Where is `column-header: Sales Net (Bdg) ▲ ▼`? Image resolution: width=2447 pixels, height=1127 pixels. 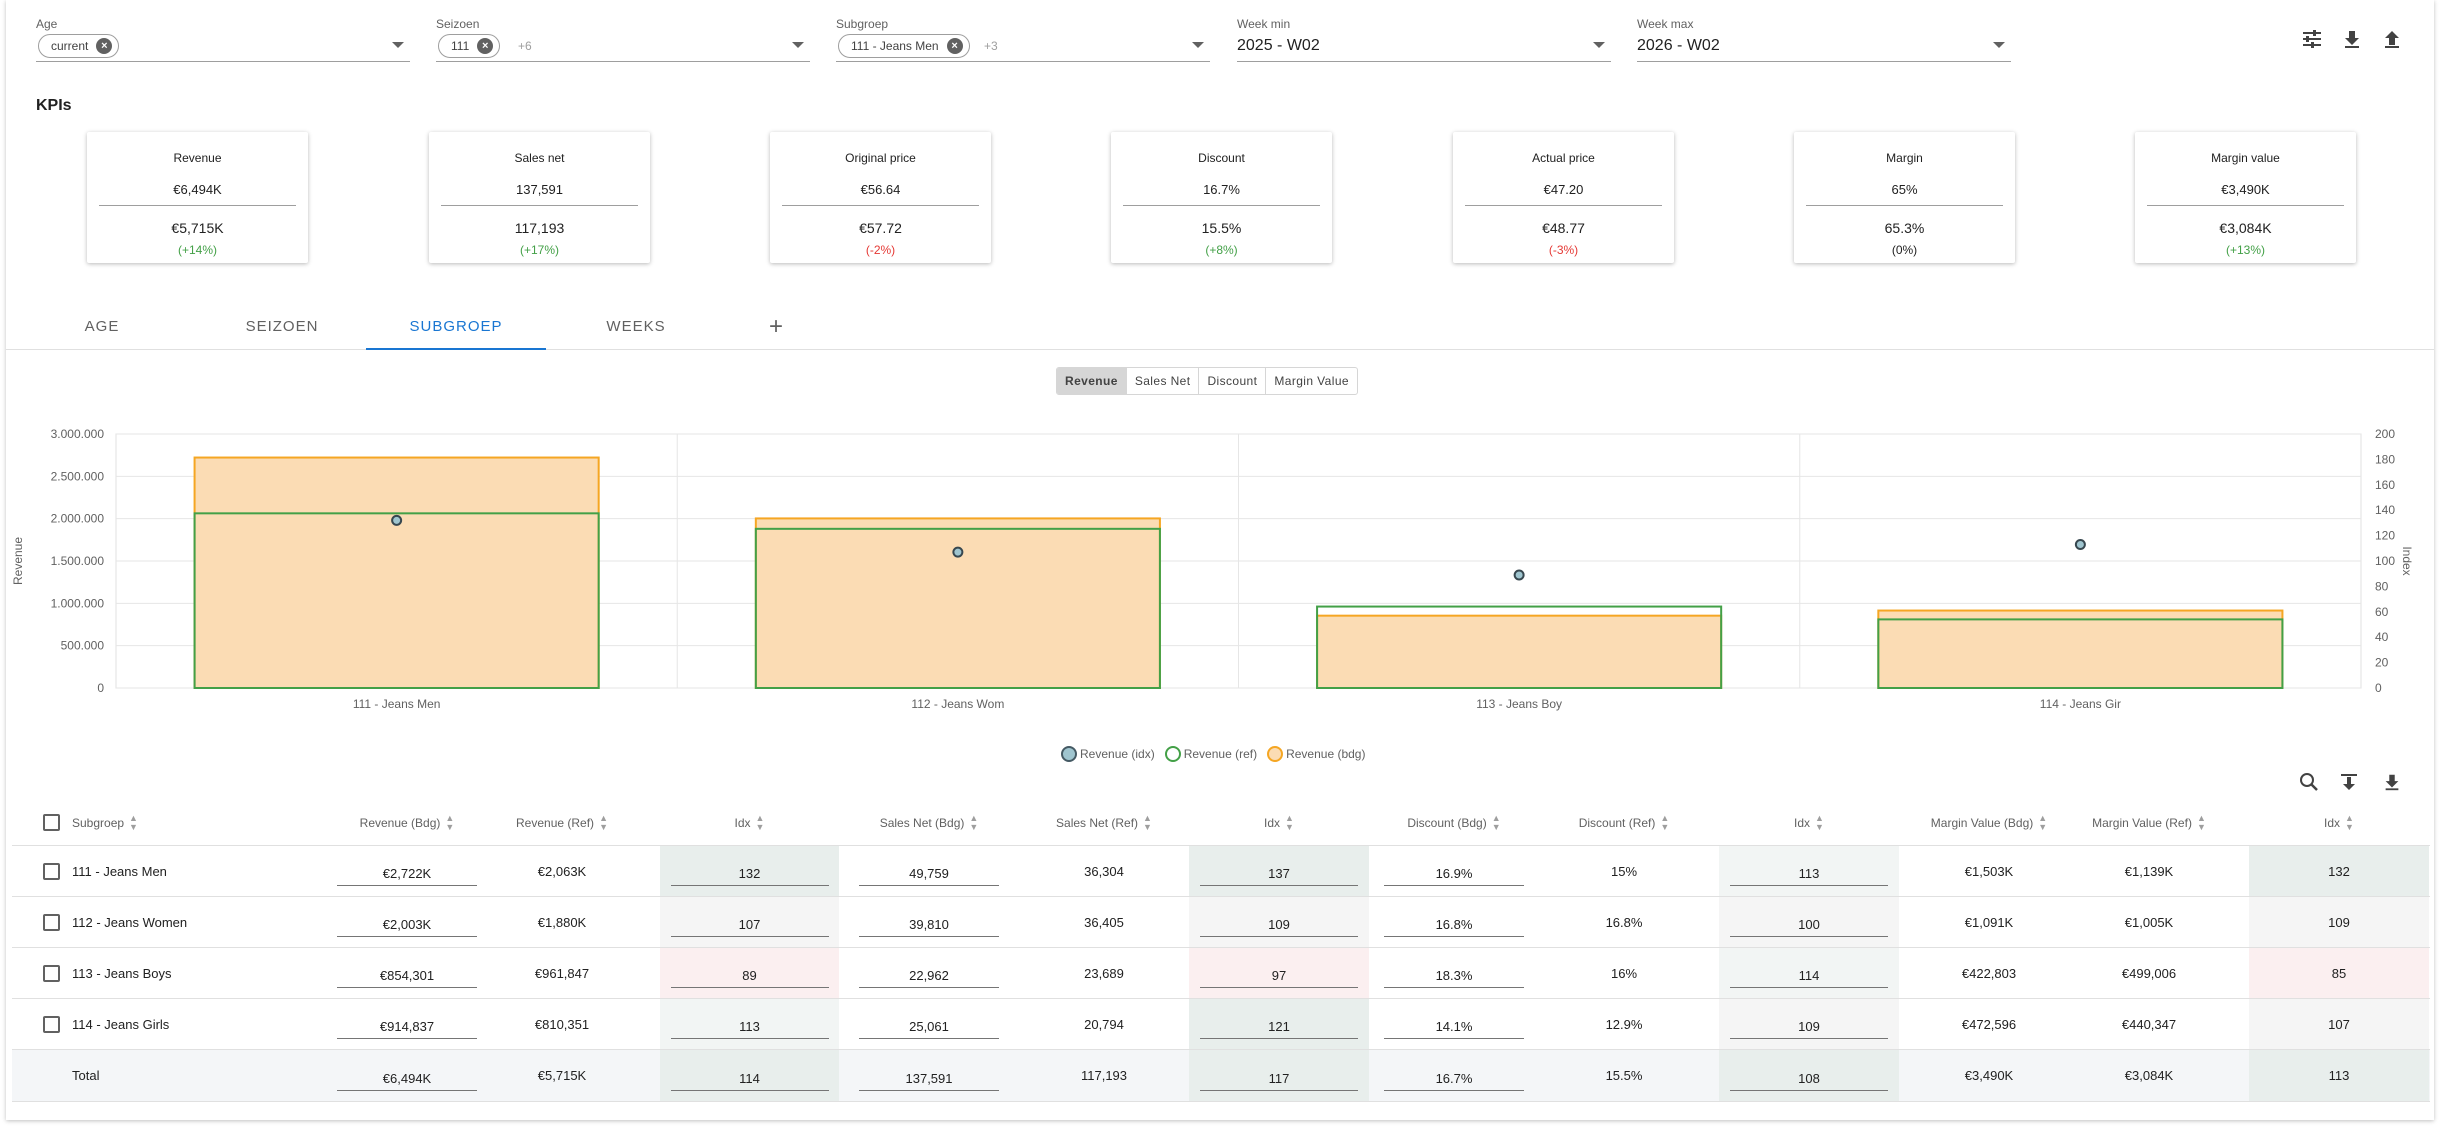 column-header: Sales Net (Bdg) ▲ ▼ is located at coordinates (929, 822).